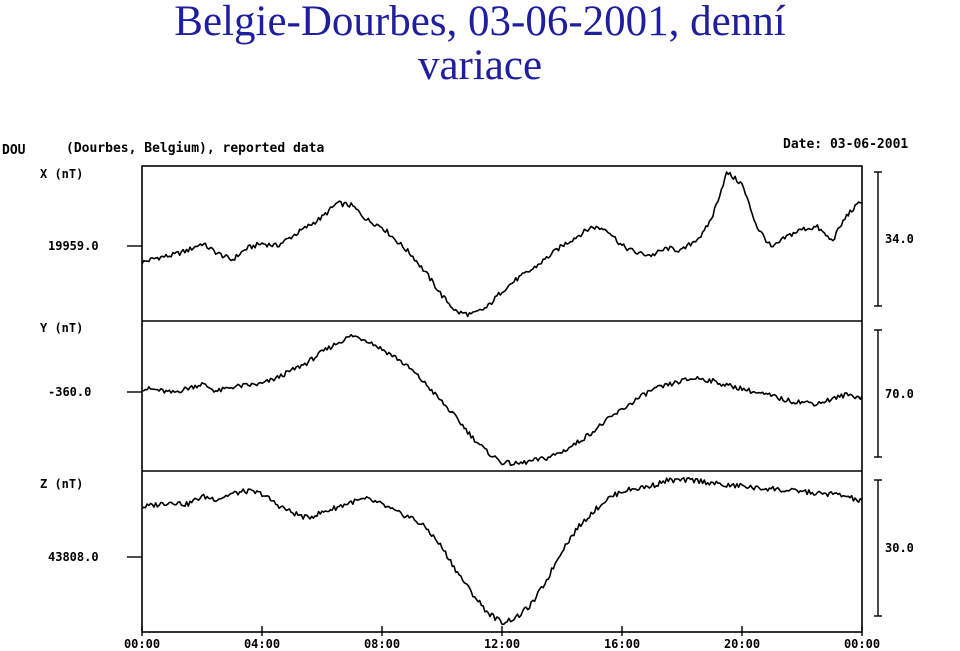 This screenshot has height=651, width=960. What do you see at coordinates (480, 65) in the screenshot?
I see `slide-title-line-2: variace` at bounding box center [480, 65].